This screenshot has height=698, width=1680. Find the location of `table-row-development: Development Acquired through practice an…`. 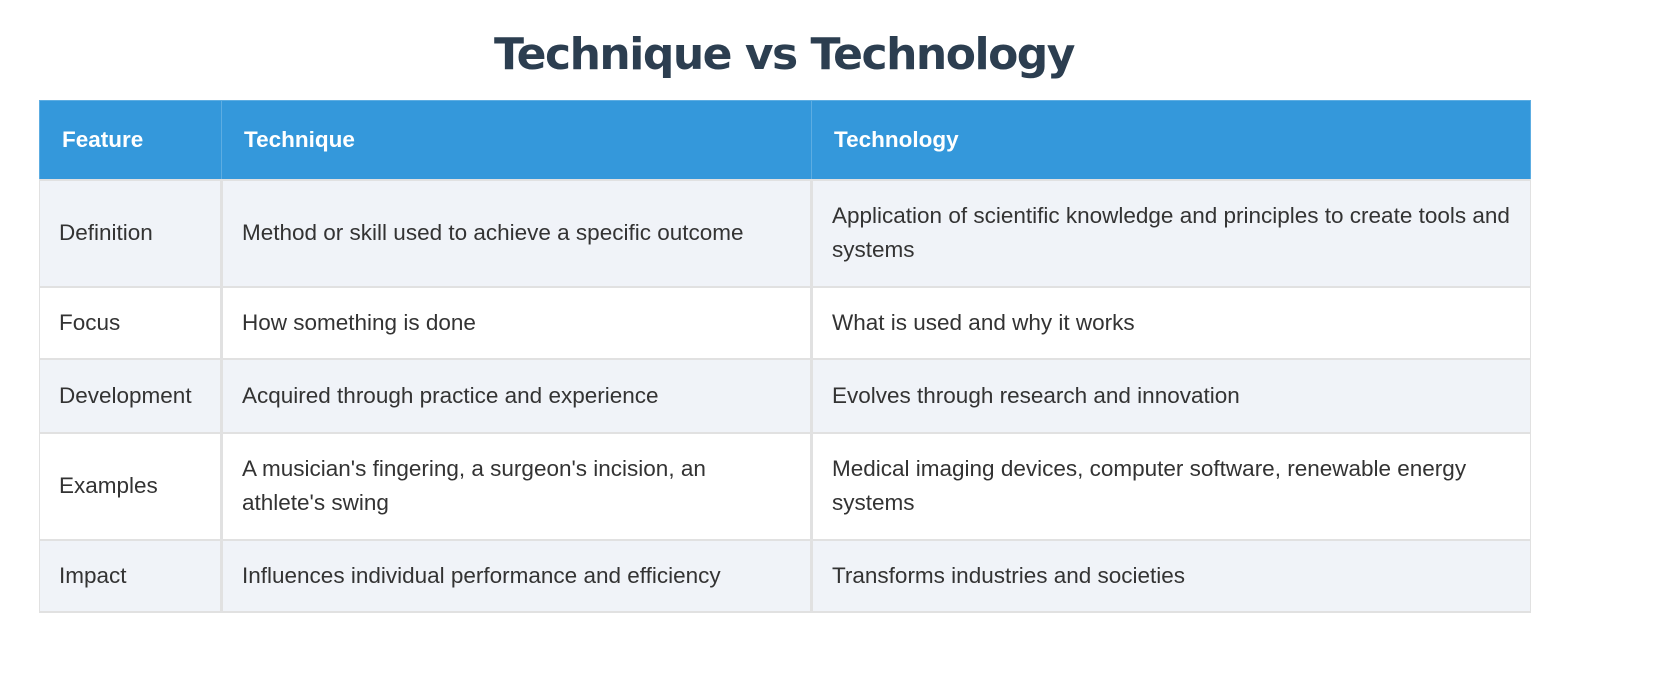

table-row-development: Development Acquired through practice an… is located at coordinates (785, 395).